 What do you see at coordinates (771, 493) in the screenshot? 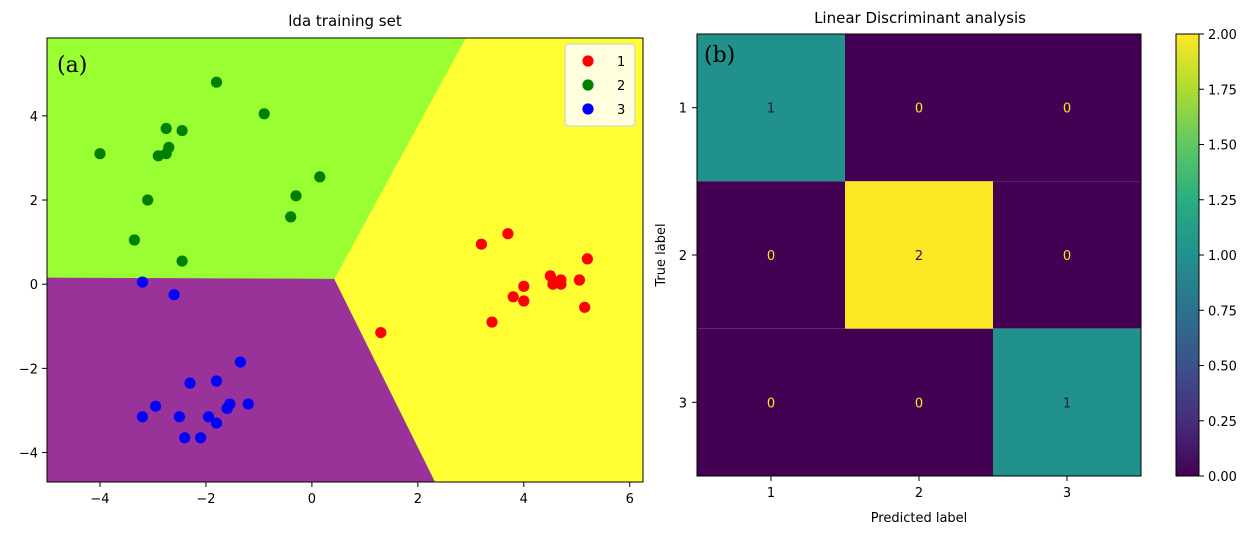
I see `x-tick-label: 1` at bounding box center [771, 493].